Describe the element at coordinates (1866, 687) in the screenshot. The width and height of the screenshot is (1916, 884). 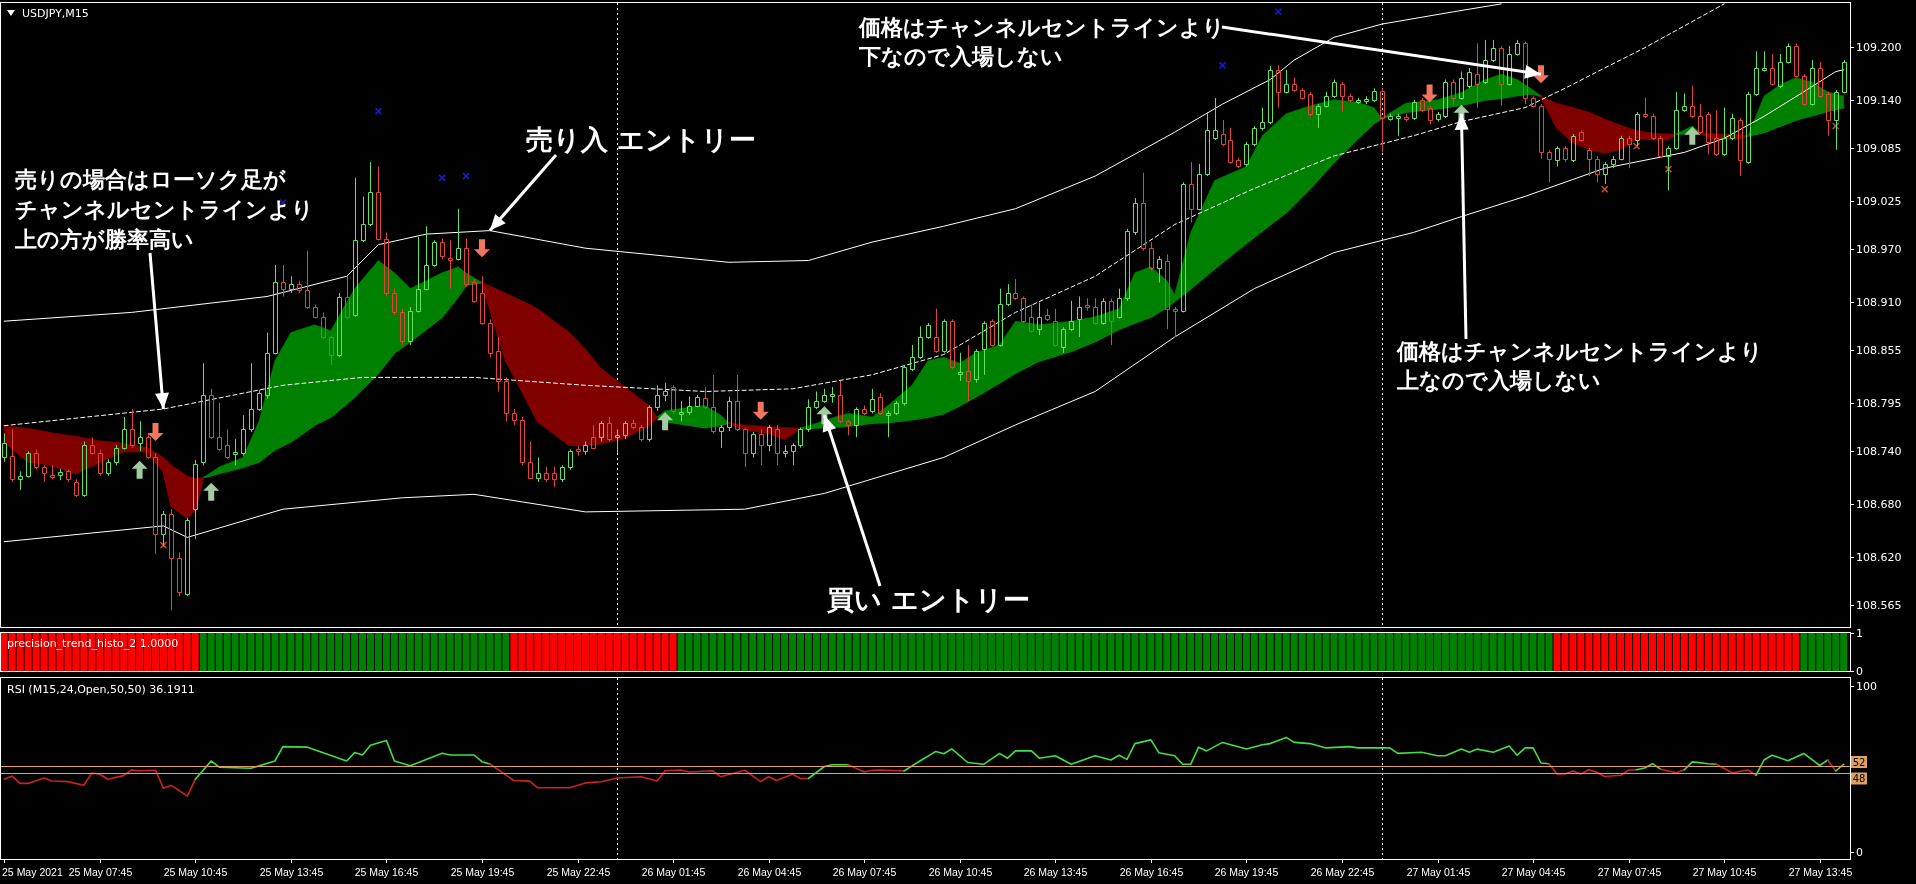
I see `y-tick-label: 100` at that location.